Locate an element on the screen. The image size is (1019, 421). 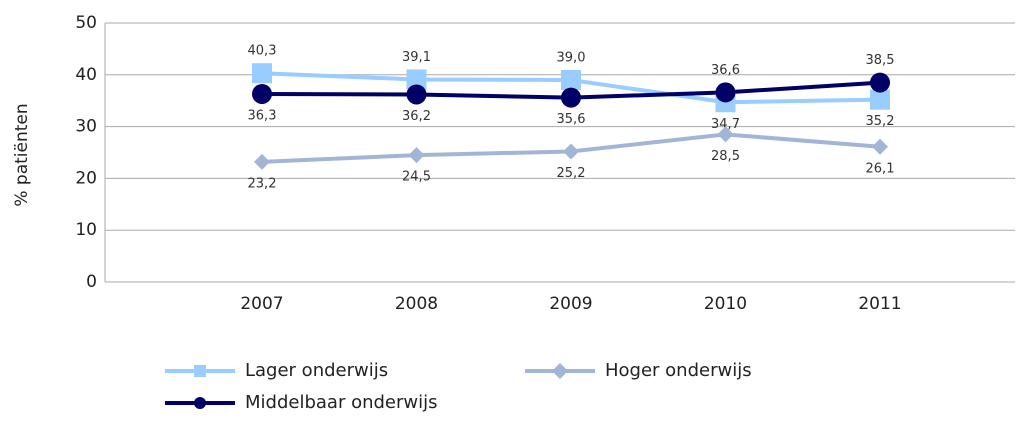
y-tick-label: 10 is located at coordinates (86, 230).